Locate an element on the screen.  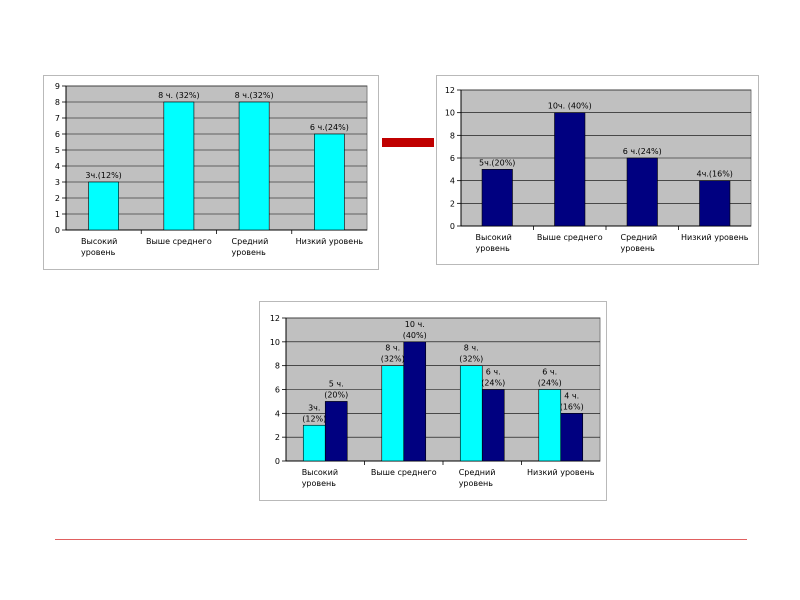
y-tick-label: 1 is located at coordinates (57, 214).